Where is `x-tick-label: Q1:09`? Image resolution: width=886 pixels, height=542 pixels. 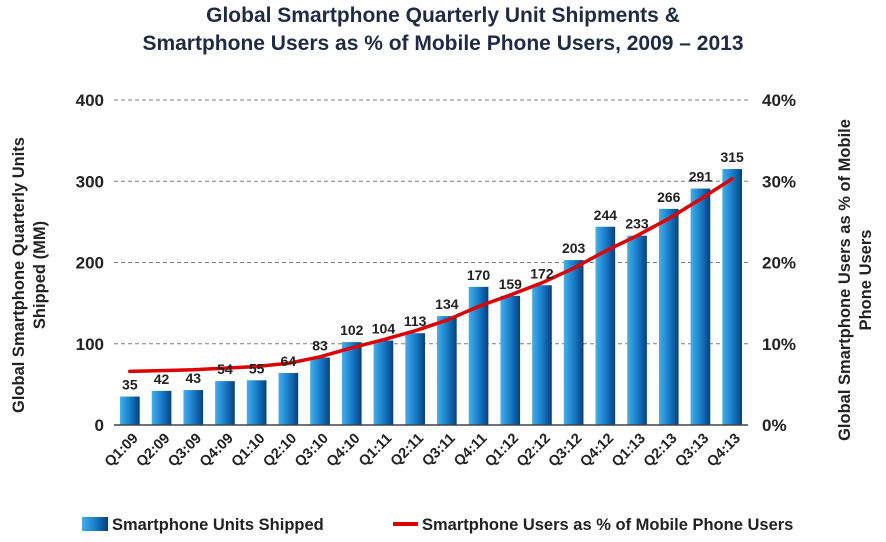
x-tick-label: Q1:09 is located at coordinates (122, 451).